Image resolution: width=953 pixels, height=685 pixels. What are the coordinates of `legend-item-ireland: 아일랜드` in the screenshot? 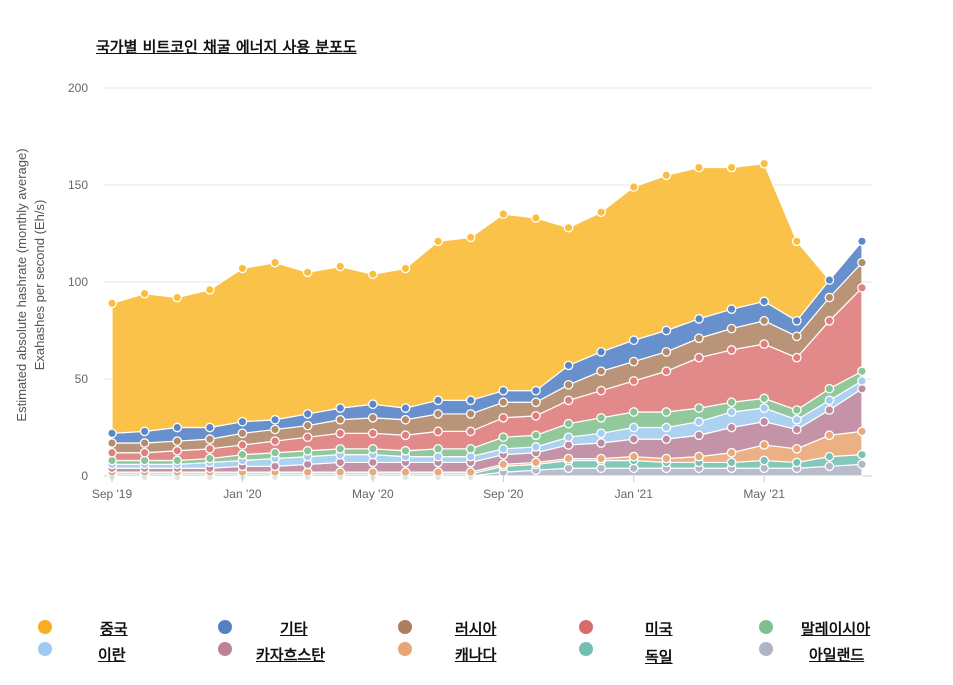 It's located at (839, 653).